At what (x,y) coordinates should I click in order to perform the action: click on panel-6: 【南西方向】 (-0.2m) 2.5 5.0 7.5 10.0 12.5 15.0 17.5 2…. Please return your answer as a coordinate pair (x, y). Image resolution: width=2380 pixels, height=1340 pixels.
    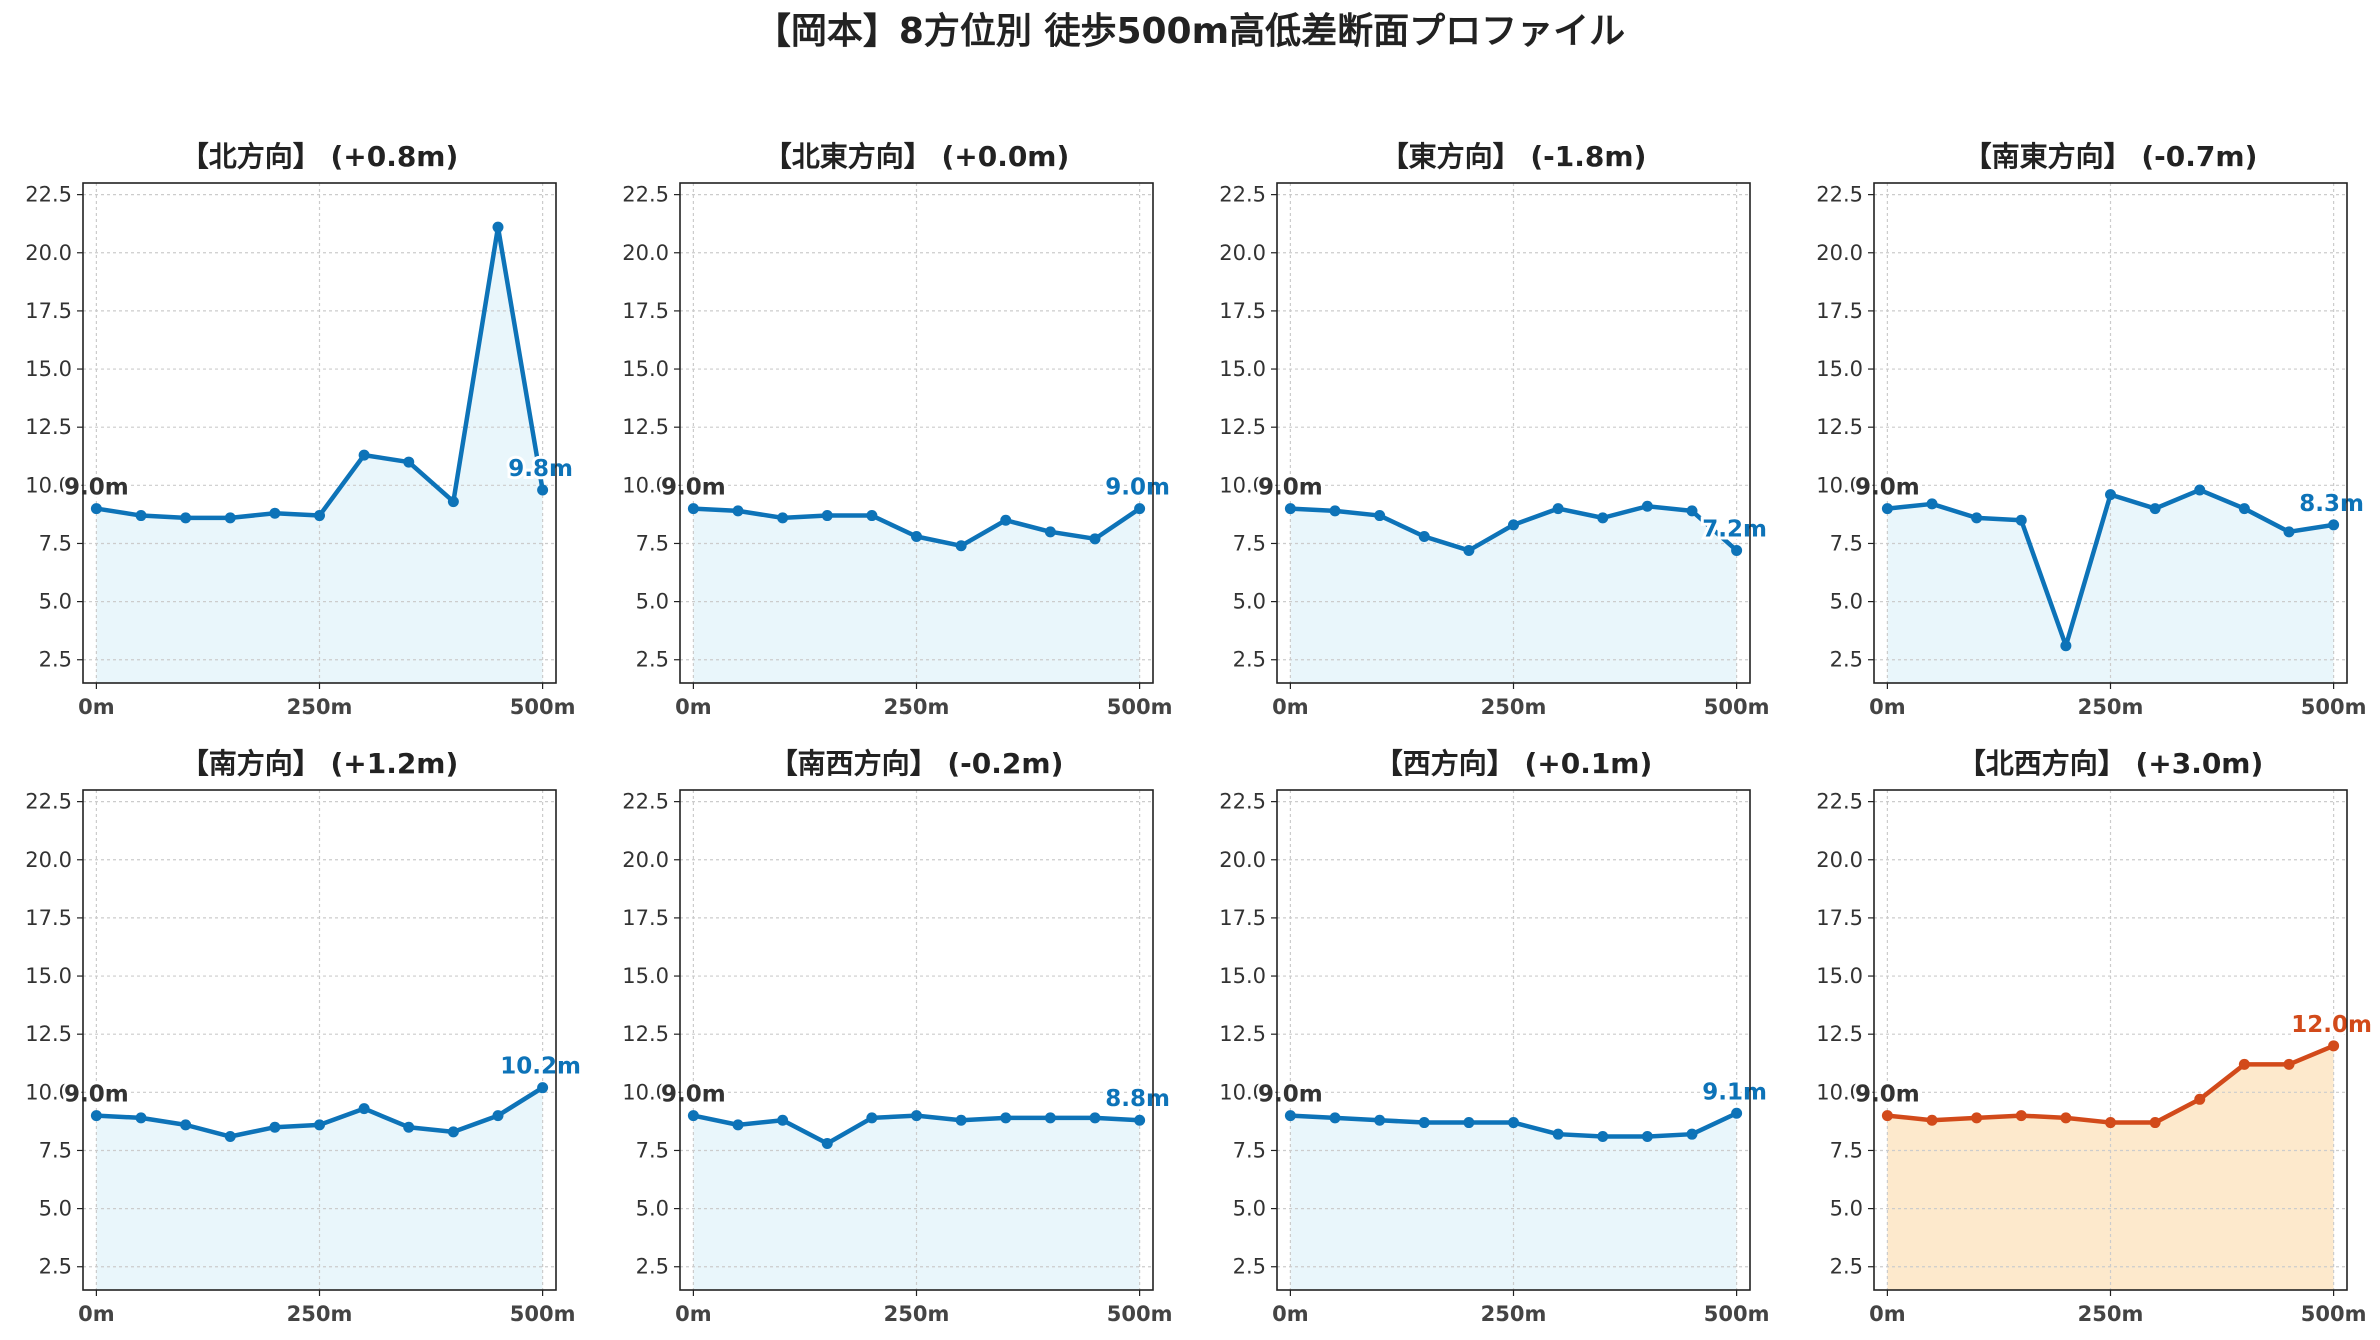
    Looking at the image, I should click on (897, 1036).